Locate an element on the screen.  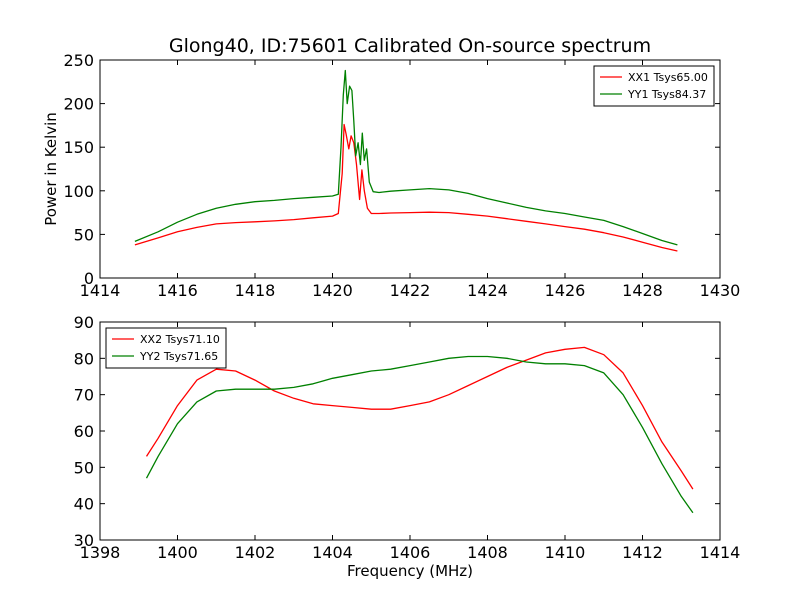
x-tick-label: 1404 is located at coordinates (332, 552).